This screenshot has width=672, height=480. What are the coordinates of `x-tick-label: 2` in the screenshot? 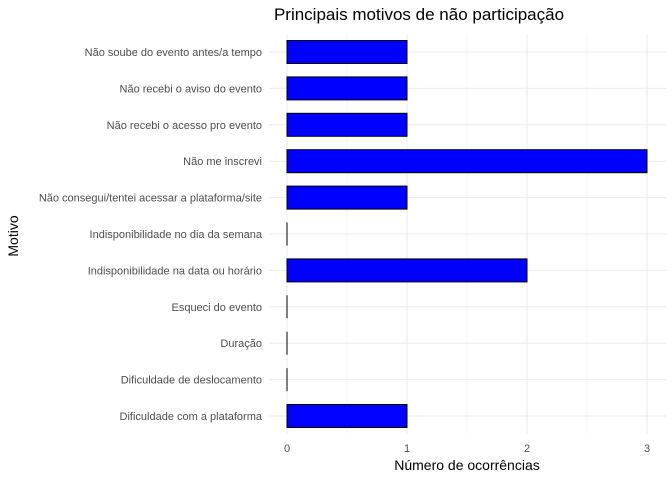 It's located at (527, 449).